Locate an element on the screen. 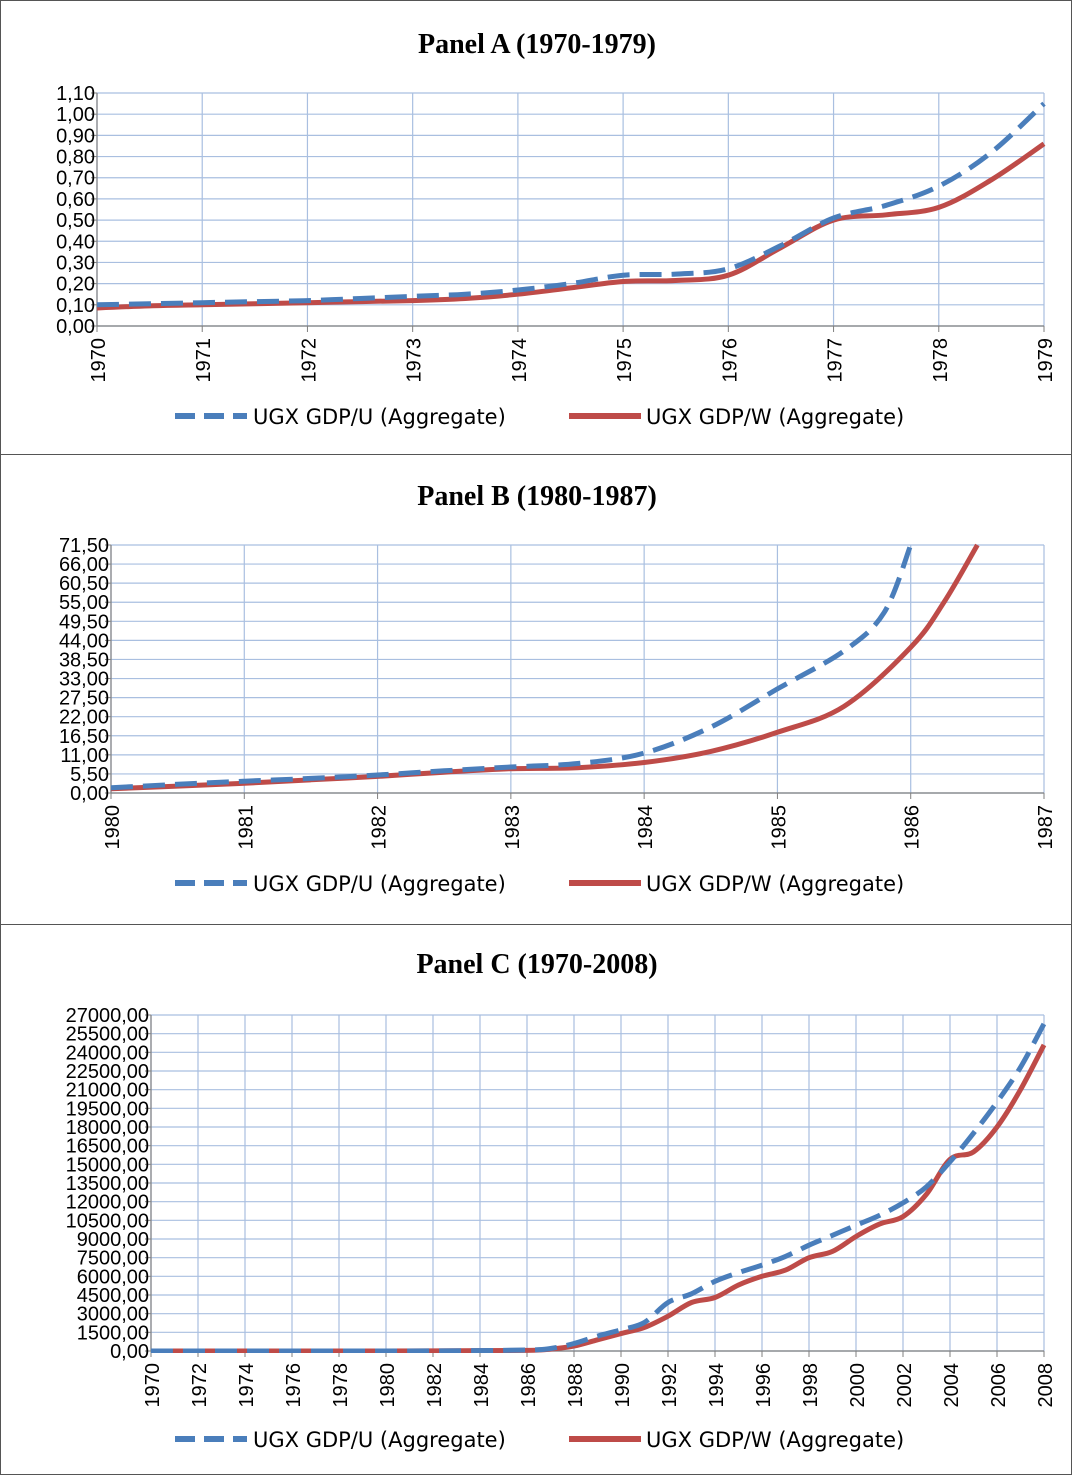 The width and height of the screenshot is (1072, 1476). x-tick-label: 1977 is located at coordinates (836, 360).